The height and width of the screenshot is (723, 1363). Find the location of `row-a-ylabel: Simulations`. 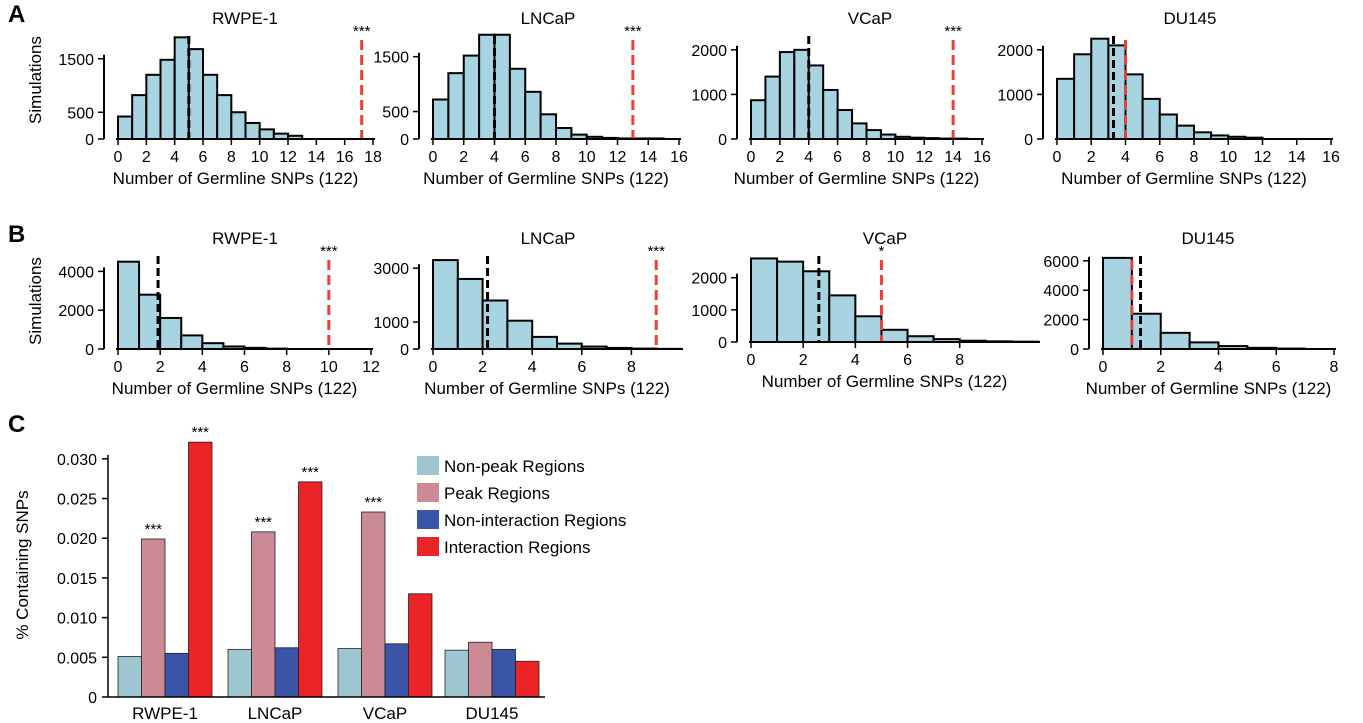

row-a-ylabel: Simulations is located at coordinates (35, 80).